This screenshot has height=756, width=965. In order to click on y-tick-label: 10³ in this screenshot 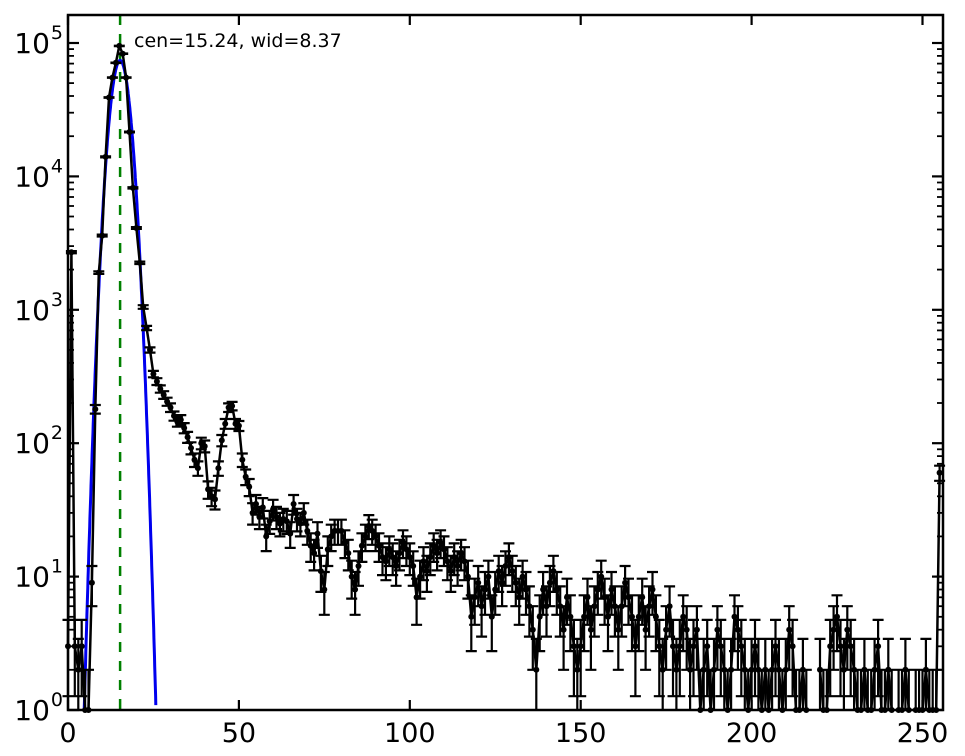, I will do `click(38, 308)`.